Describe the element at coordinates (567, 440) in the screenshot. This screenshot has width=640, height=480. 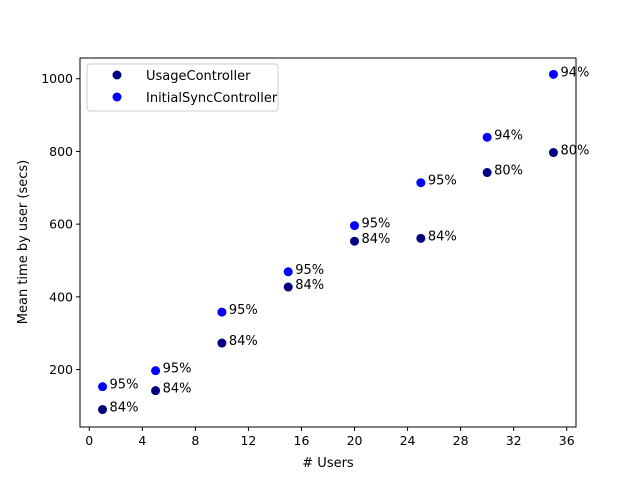
I see `x-tick-label: 36` at that location.